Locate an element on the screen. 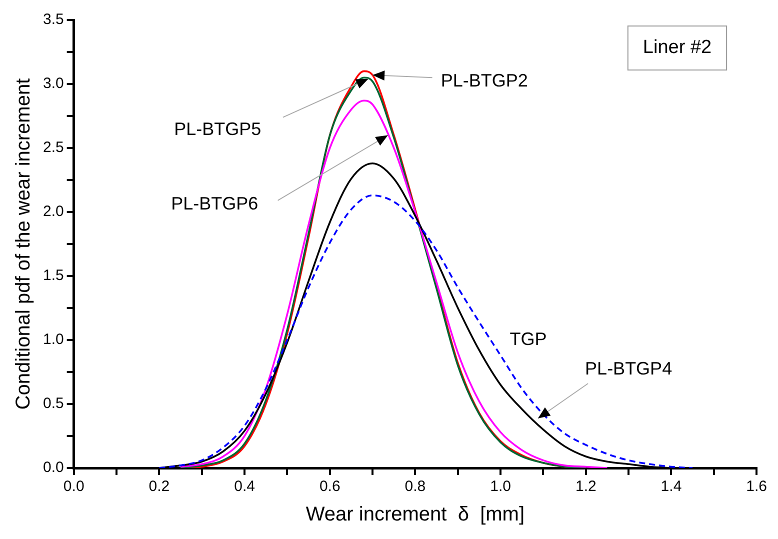 The height and width of the screenshot is (539, 778). x-tick-label: 1.4 is located at coordinates (671, 487).